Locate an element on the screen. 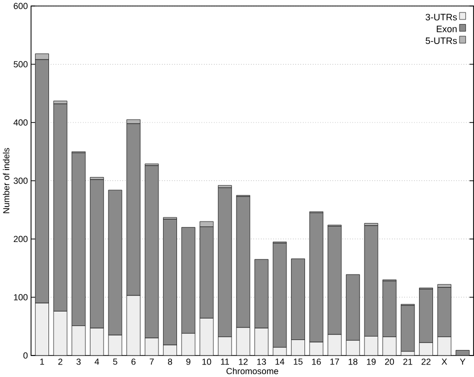 This screenshot has width=474, height=377. x-tick-label: 17 is located at coordinates (335, 361).